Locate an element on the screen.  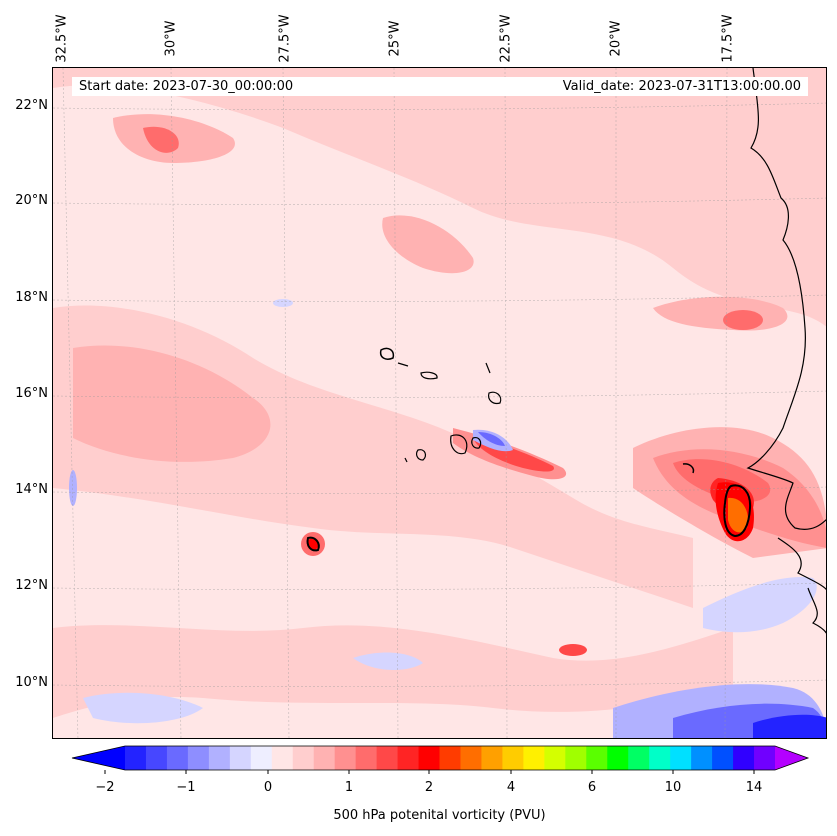
valid-date-label: Valid_date: 2023-07-31T13:00:00.00 is located at coordinates (681, 86).